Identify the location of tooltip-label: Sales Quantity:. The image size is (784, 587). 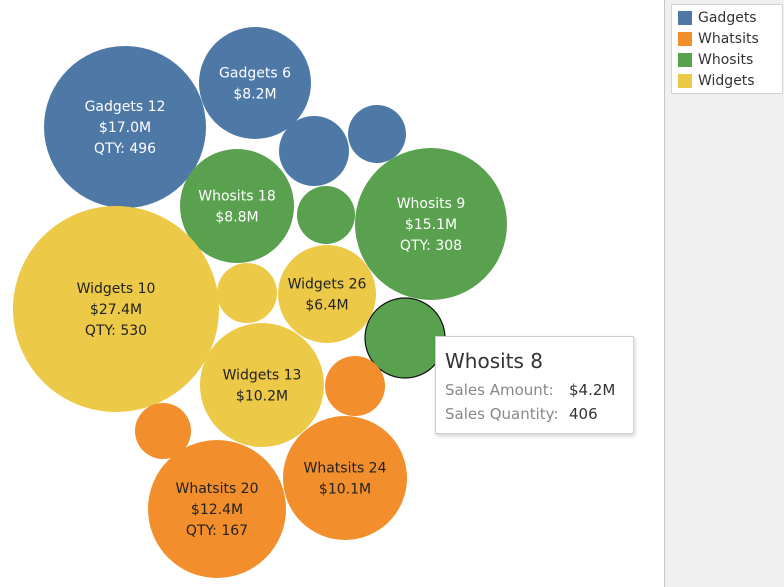
(502, 414).